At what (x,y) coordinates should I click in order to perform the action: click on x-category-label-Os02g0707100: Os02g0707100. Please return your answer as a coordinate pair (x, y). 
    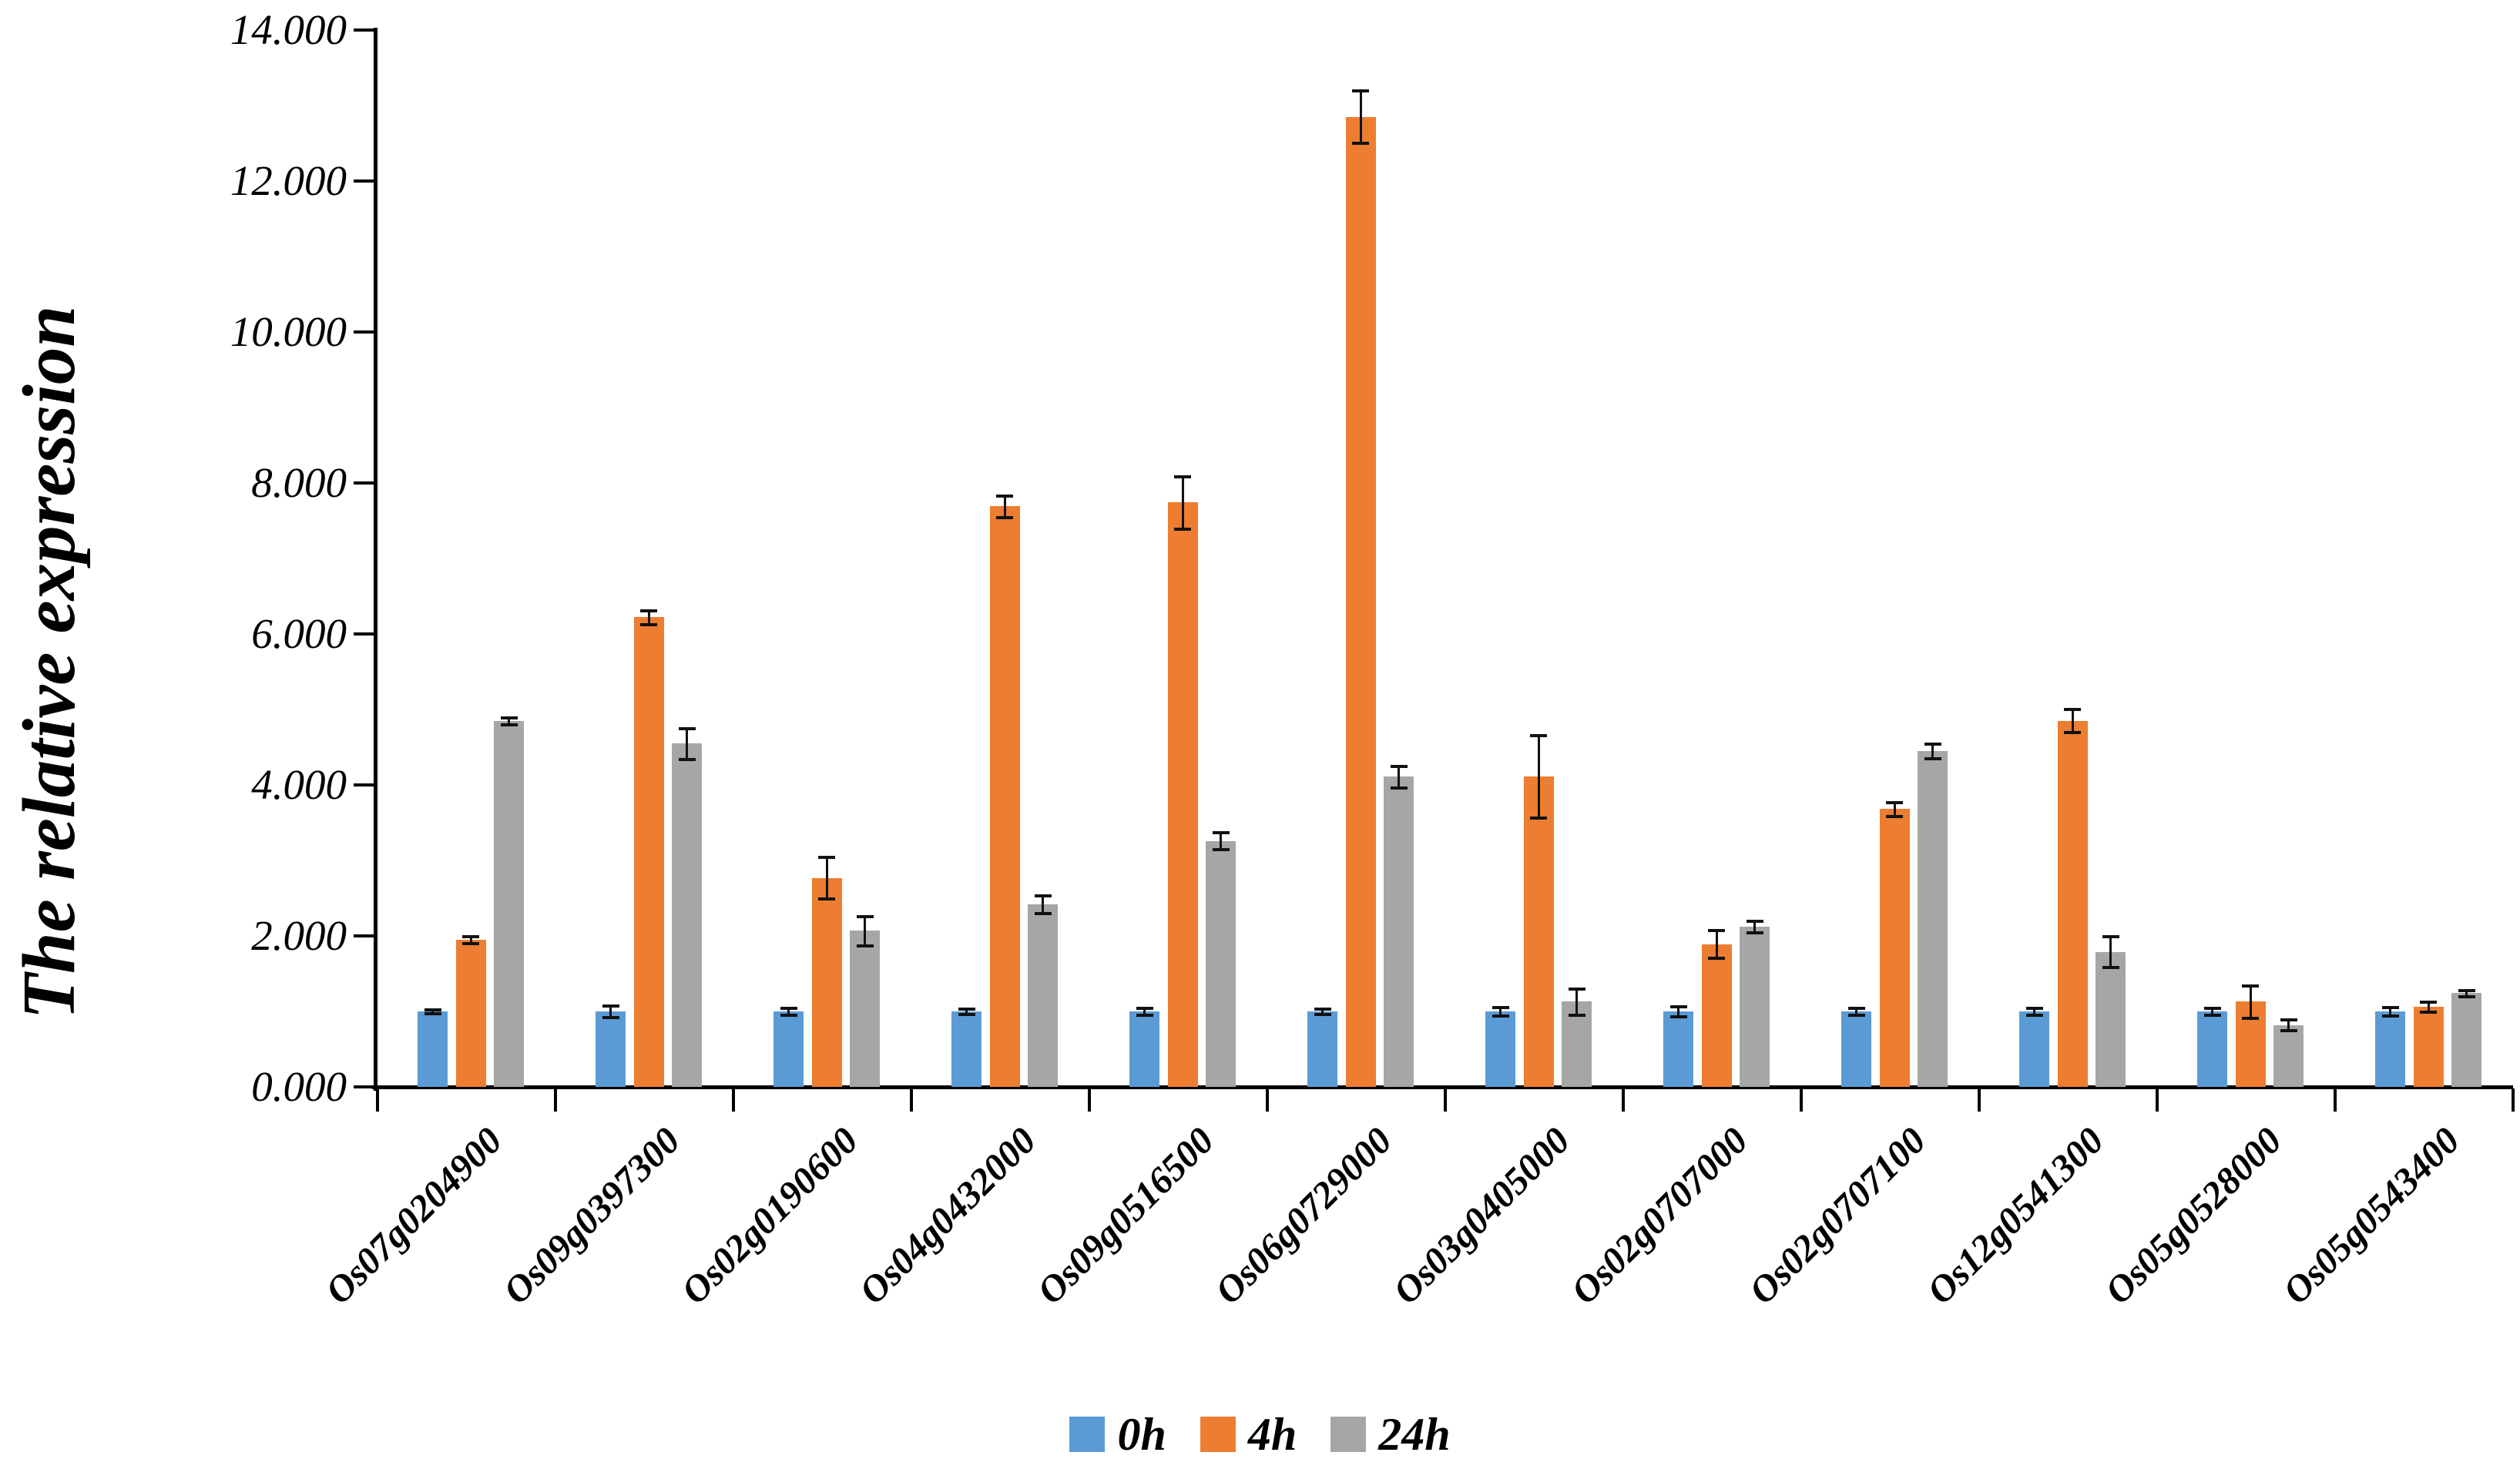
    Looking at the image, I should click on (1837, 1215).